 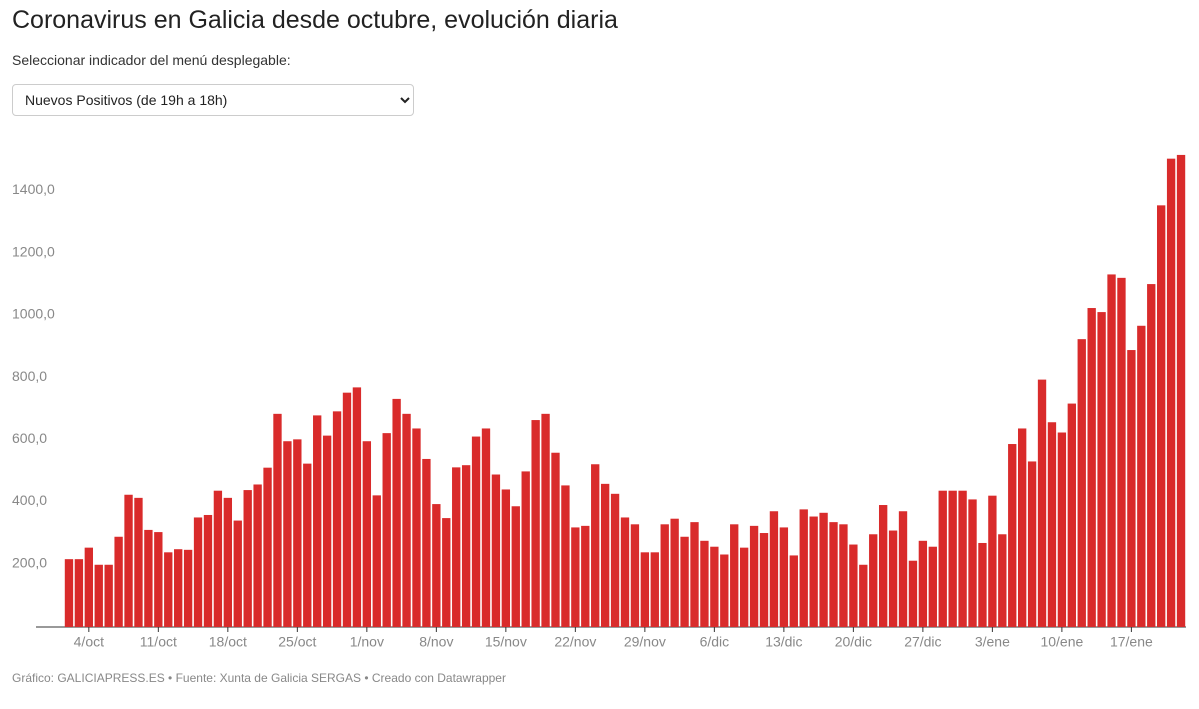 I want to click on x-tick-label: 25/oct, so click(x=297, y=642).